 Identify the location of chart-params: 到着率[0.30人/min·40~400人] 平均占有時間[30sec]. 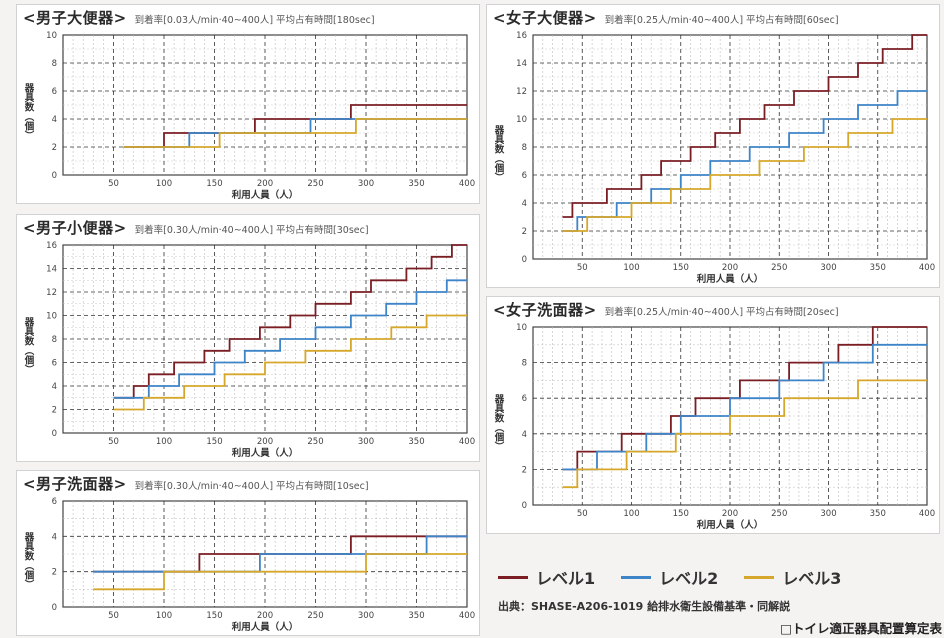
(251, 230).